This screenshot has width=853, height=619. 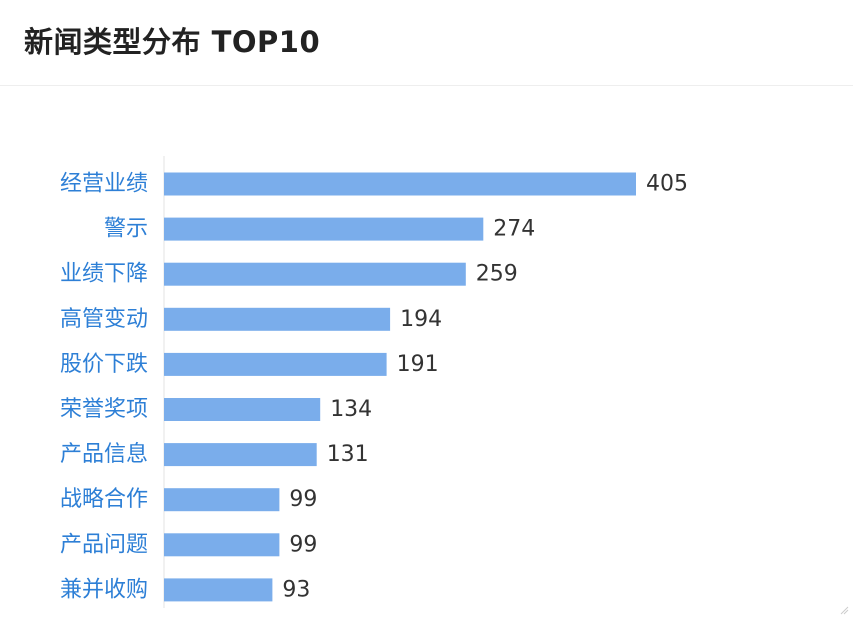 What do you see at coordinates (104, 544) in the screenshot?
I see `category-tick-label: 产品问题` at bounding box center [104, 544].